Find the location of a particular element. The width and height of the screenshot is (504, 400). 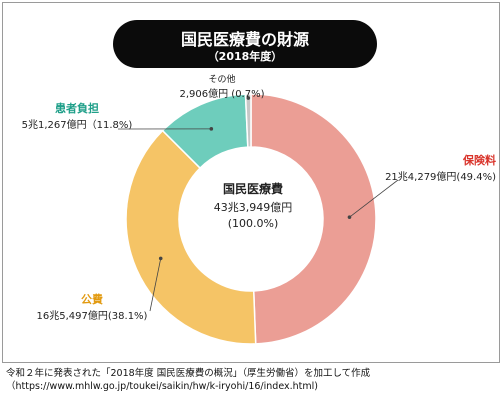

leader-kanja-dot is located at coordinates (211, 129).